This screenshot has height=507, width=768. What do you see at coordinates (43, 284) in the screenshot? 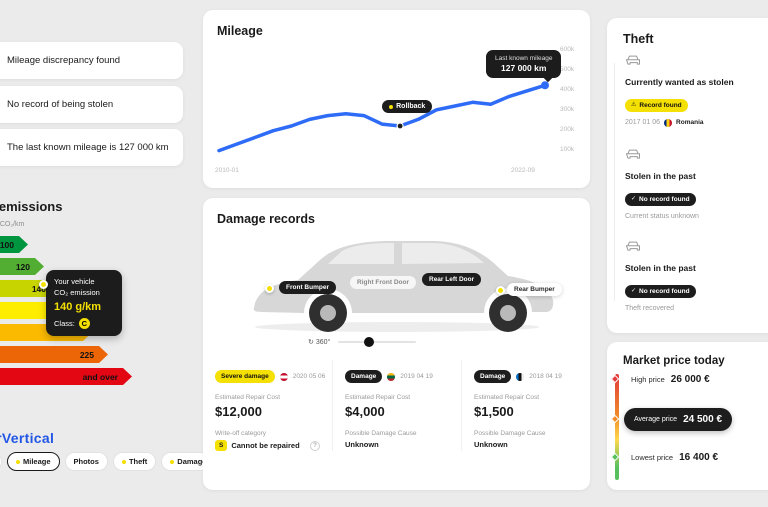
I see `emission-marker-dot-icon` at bounding box center [43, 284].